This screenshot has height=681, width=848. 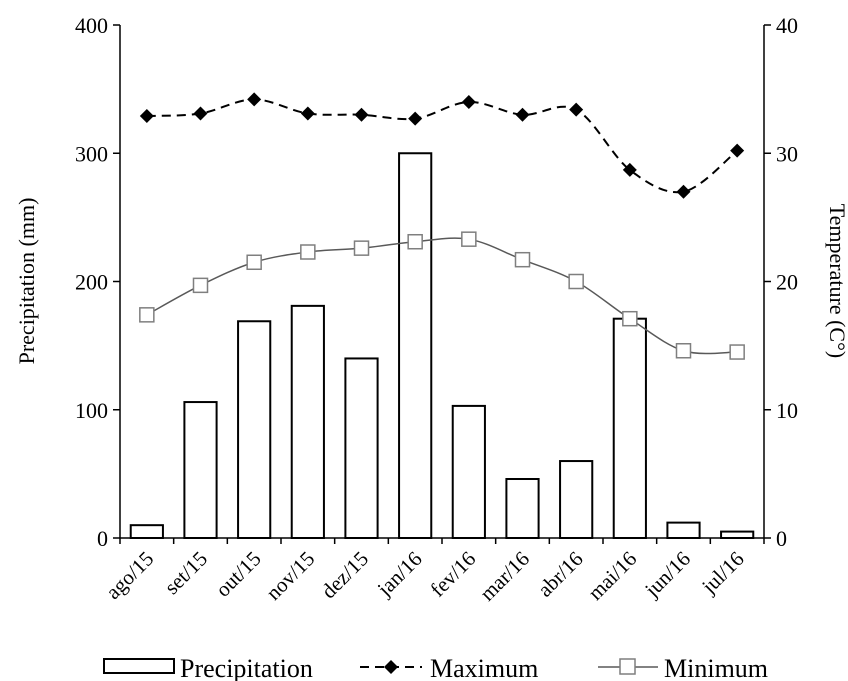 What do you see at coordinates (452, 574) in the screenshot?
I see `x-tick-label: fev/16` at bounding box center [452, 574].